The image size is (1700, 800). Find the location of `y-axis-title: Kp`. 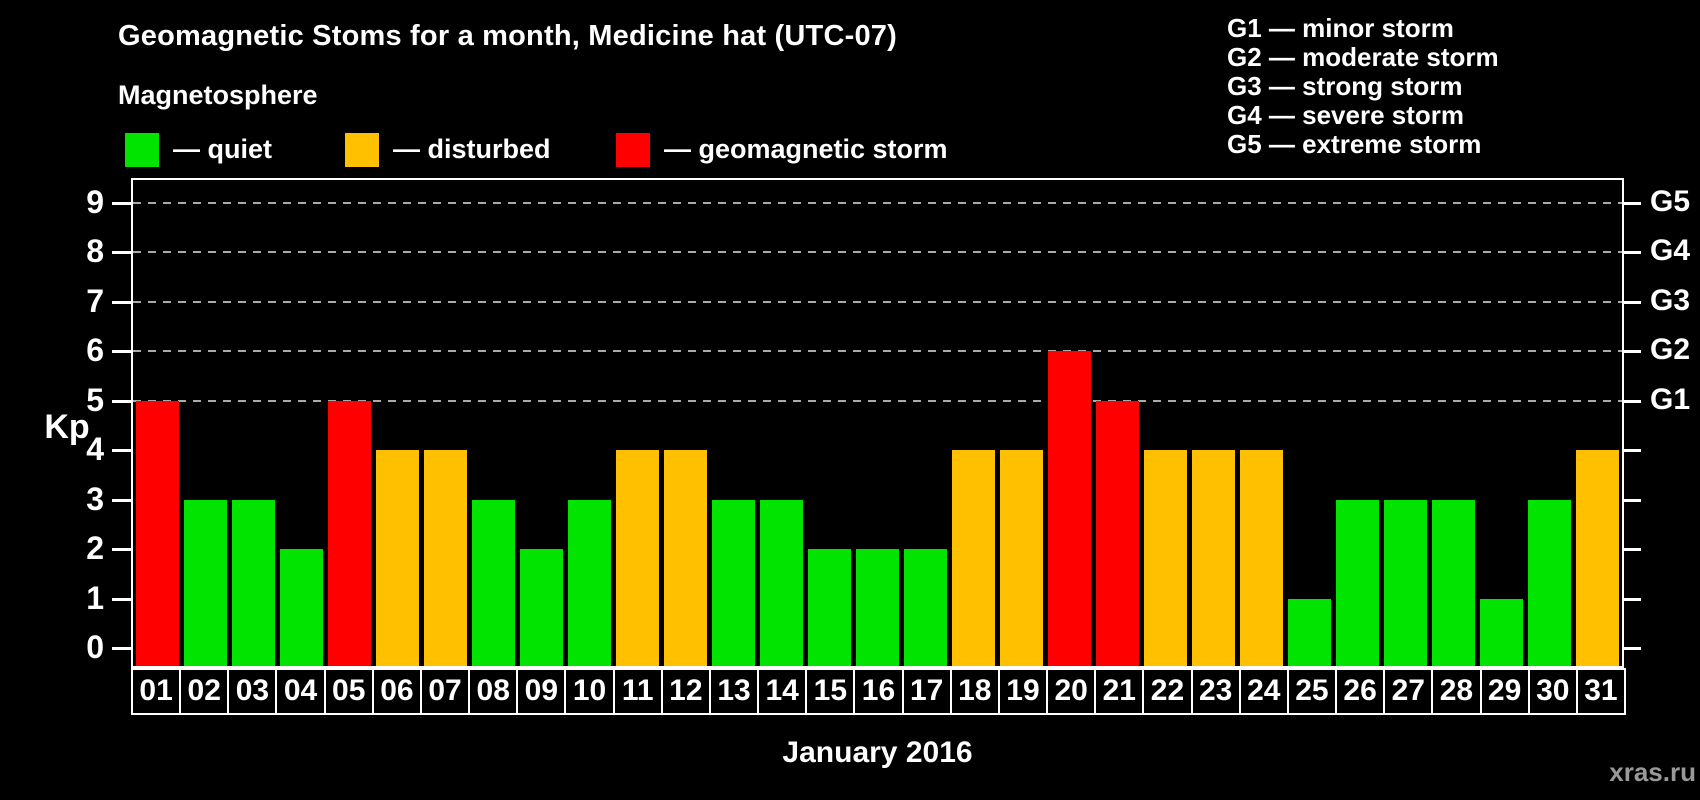

y-axis-title: Kp is located at coordinates (67, 427).